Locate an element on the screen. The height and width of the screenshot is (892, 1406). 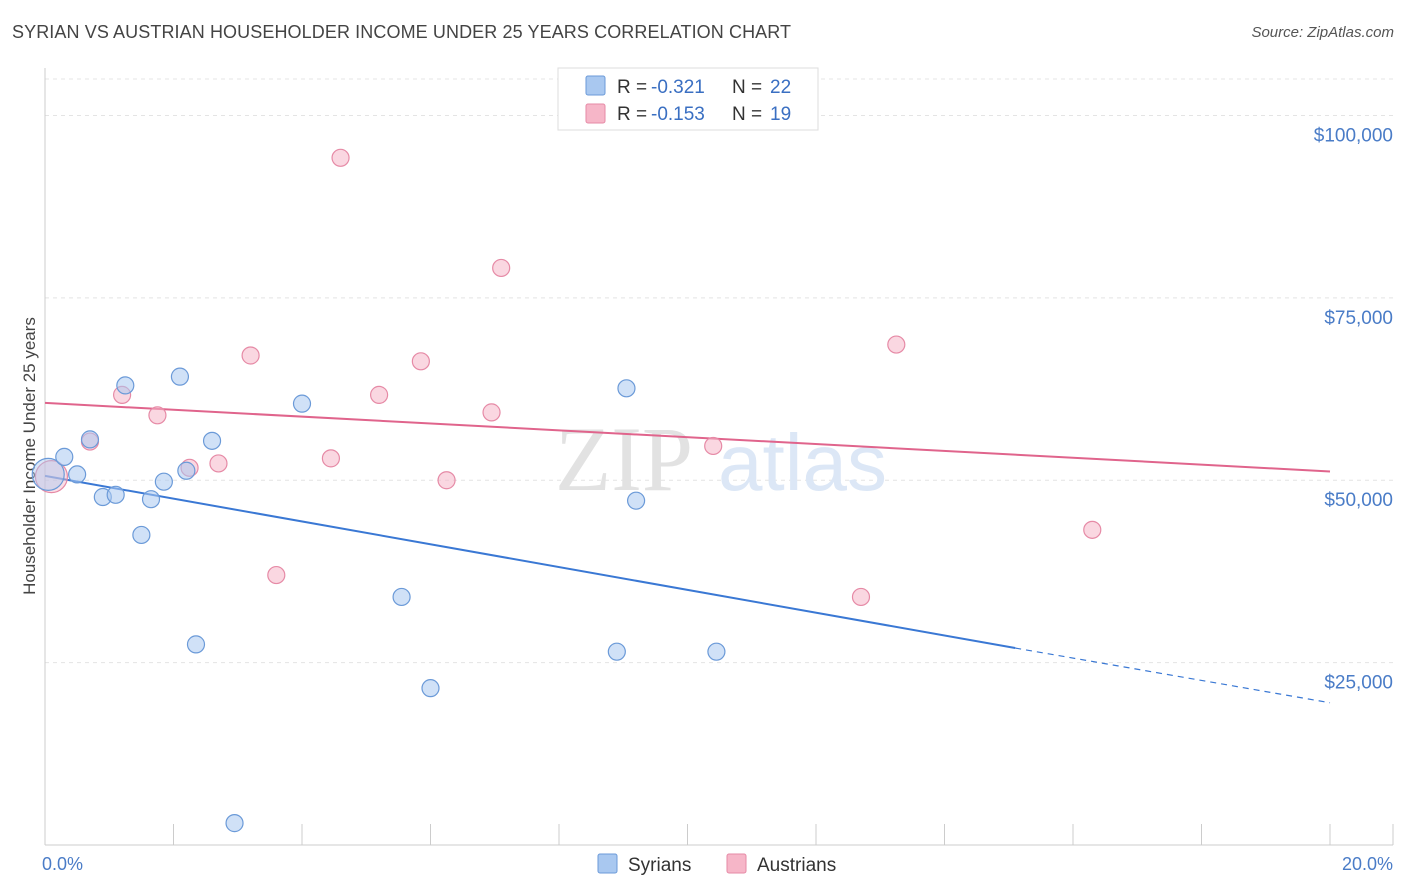
x-tick-labels: 0.0% 20.0% is located at coordinates (717, 864).